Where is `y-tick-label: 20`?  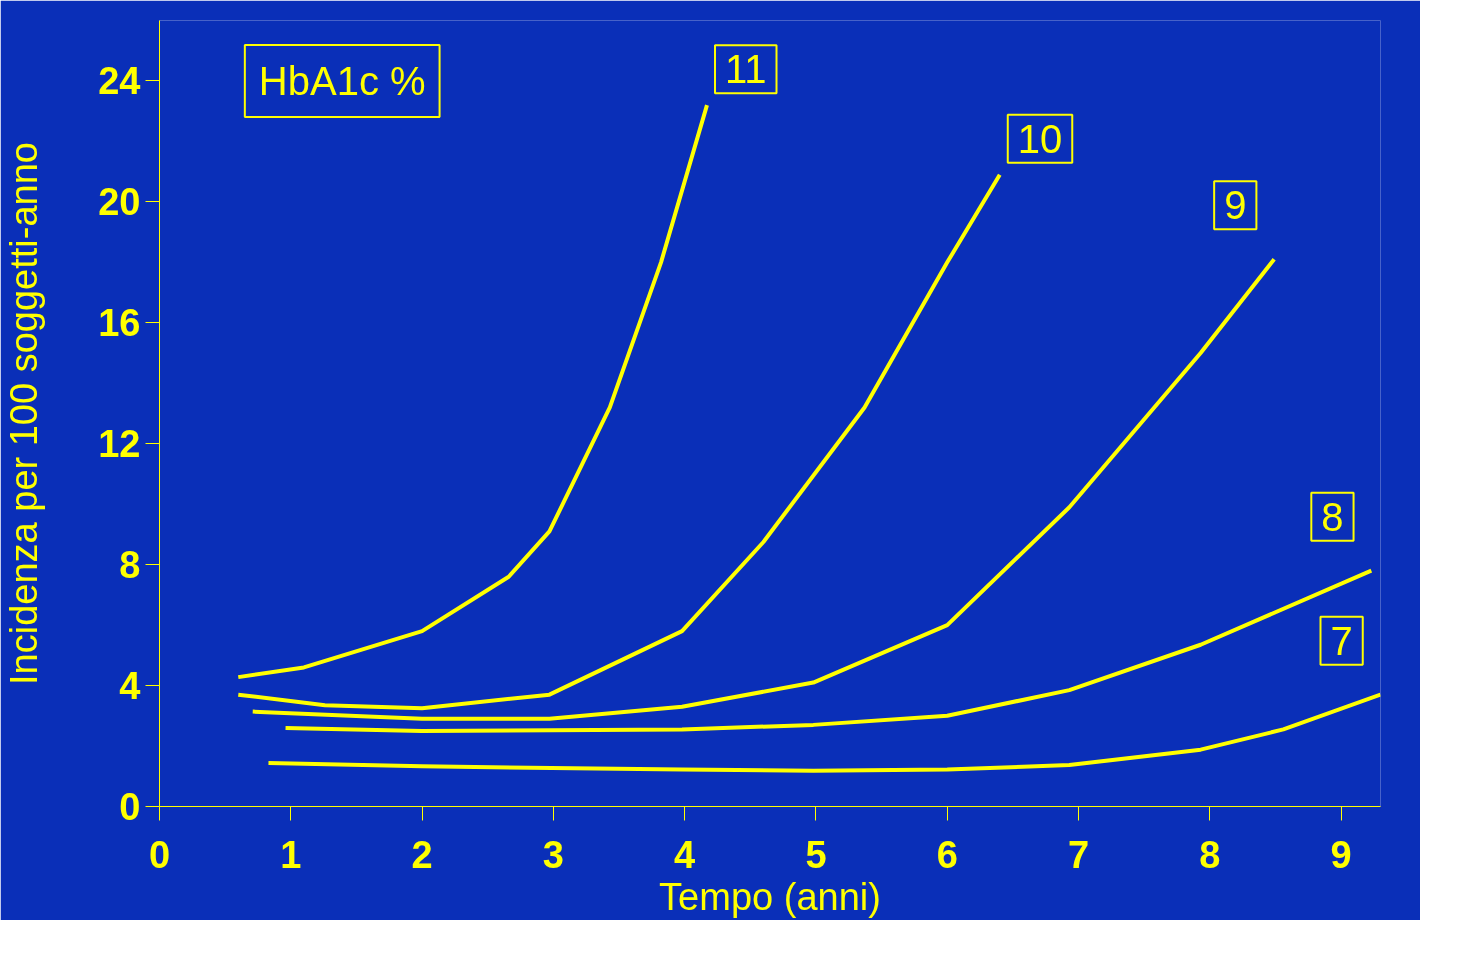
y-tick-label: 20 is located at coordinates (119, 202).